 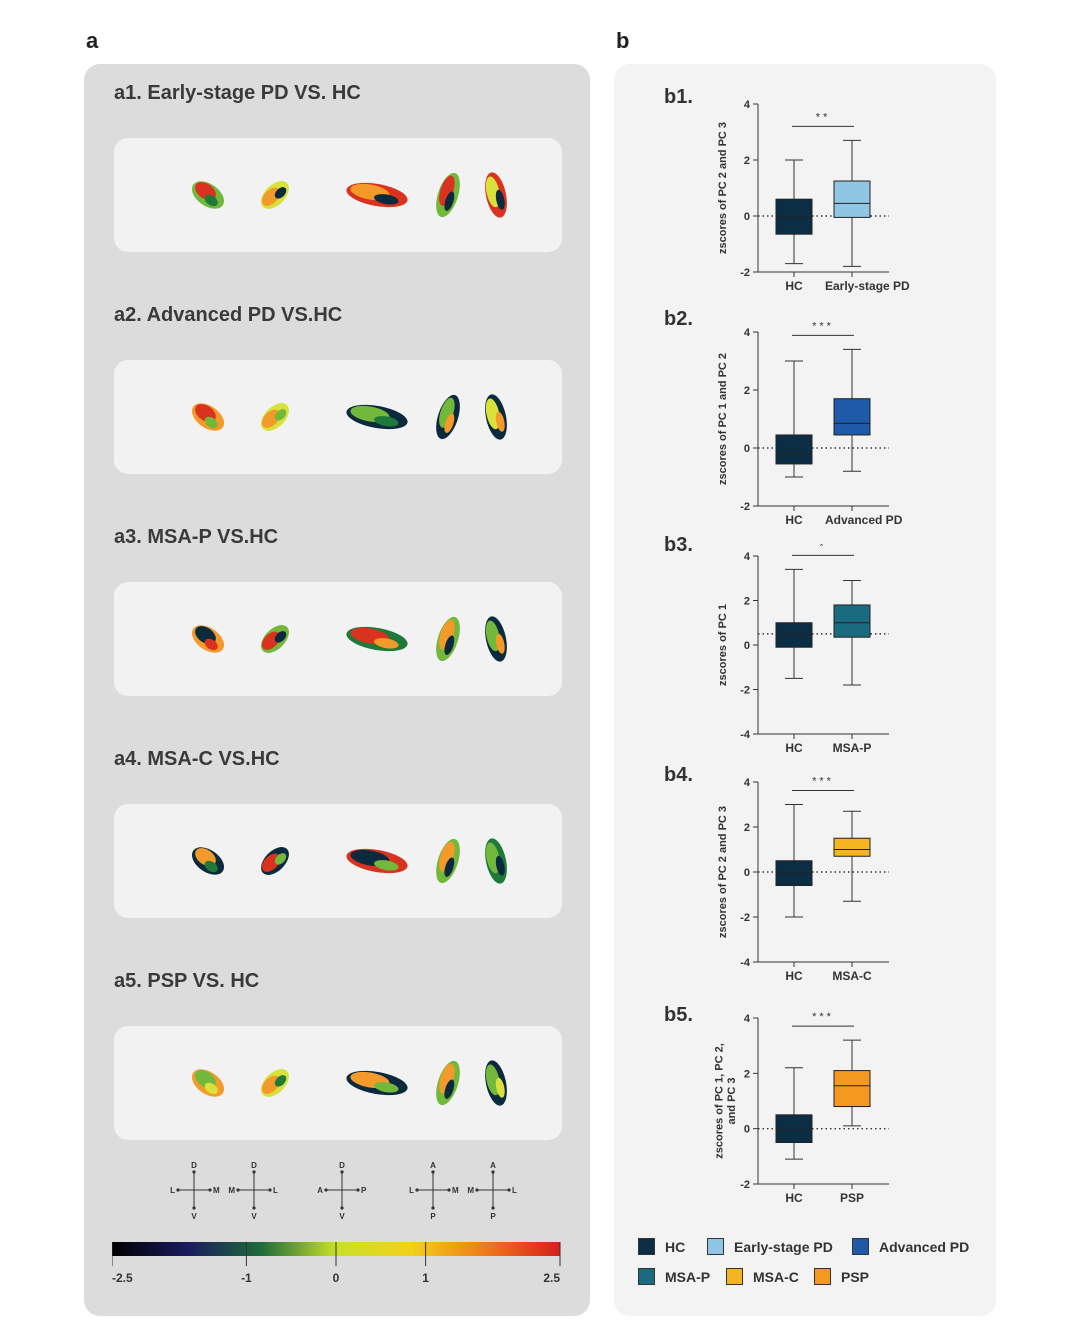 What do you see at coordinates (688, 1276) in the screenshot?
I see `legend-label: MSA-P` at bounding box center [688, 1276].